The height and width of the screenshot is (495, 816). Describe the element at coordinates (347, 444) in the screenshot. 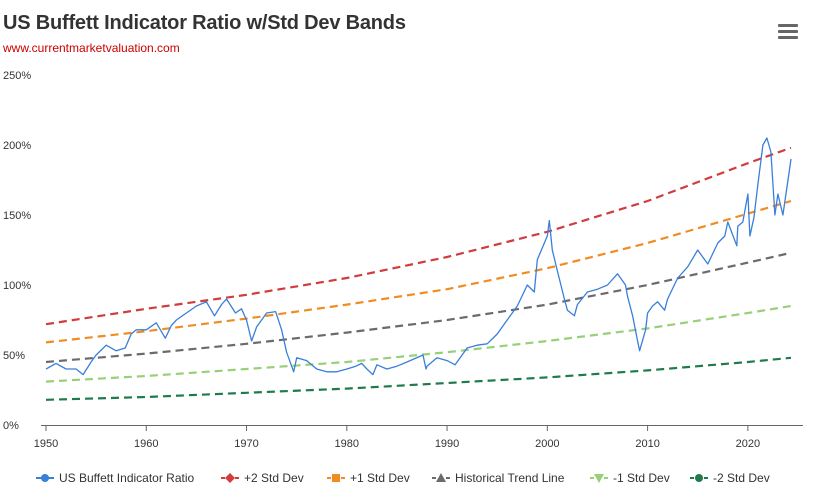

I see `x-tick-label: 1980` at that location.